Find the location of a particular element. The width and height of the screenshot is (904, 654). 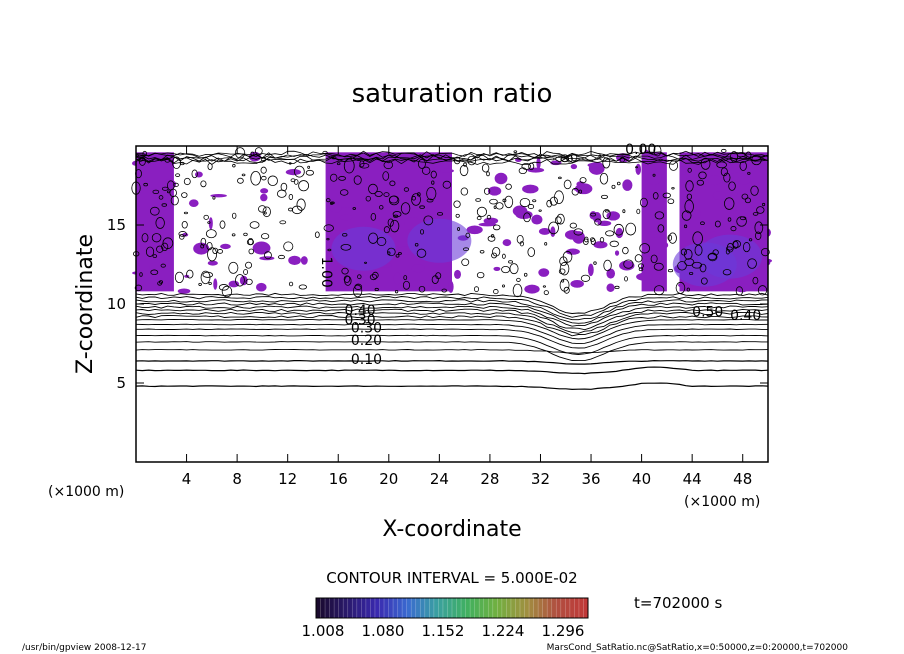

colorbar-tick-label: 1.080 is located at coordinates (383, 631).